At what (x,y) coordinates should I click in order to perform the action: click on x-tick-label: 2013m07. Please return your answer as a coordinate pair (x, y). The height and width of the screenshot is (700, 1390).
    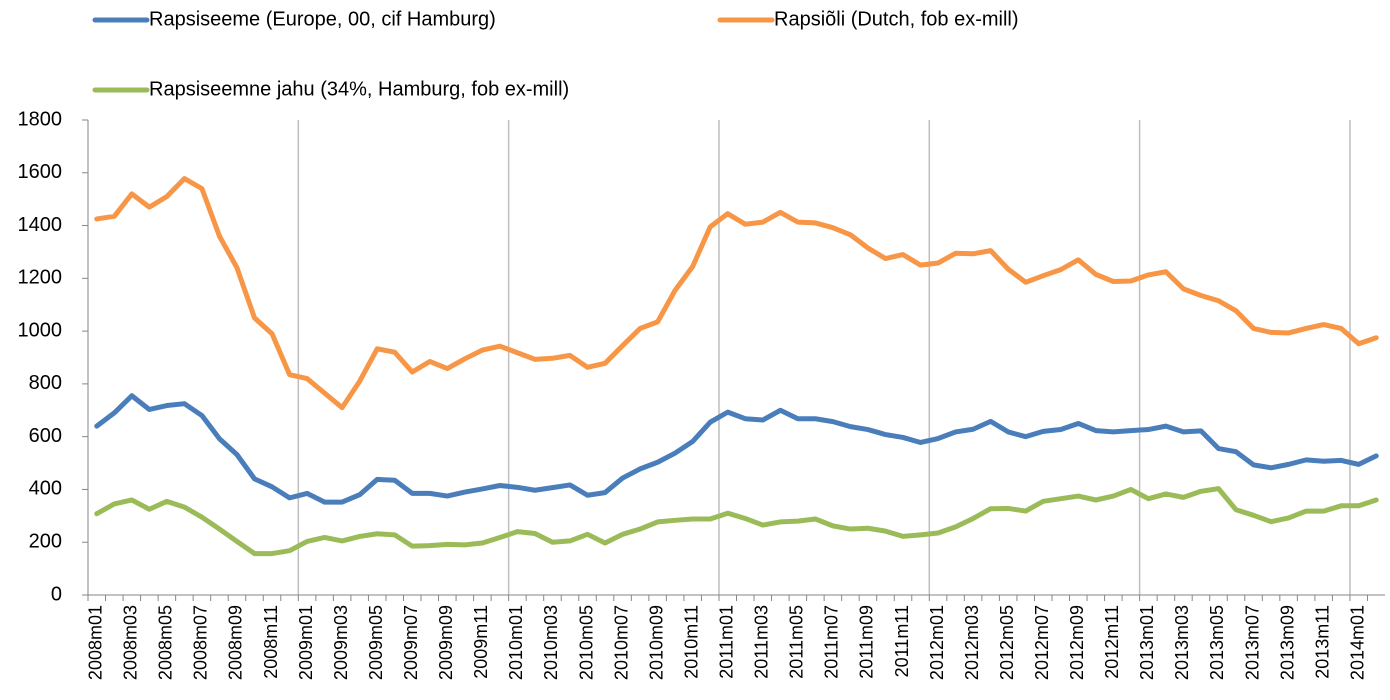
    Looking at the image, I should click on (1252, 642).